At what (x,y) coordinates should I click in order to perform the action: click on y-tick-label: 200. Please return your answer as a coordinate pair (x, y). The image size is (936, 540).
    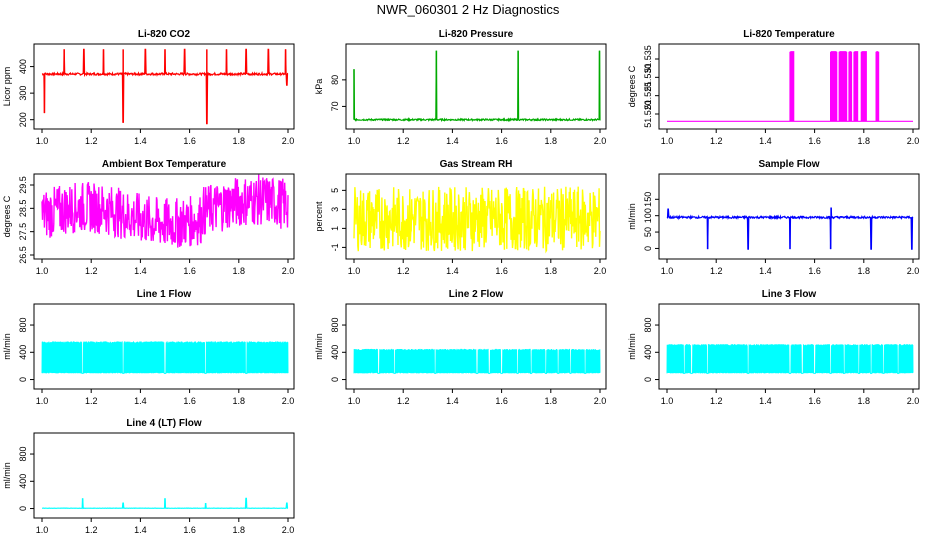
    Looking at the image, I should click on (23, 119).